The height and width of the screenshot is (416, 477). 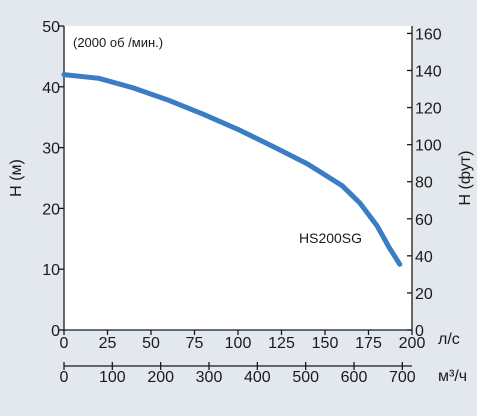 I want to click on x-primary-tick-label: 50, so click(x=151, y=343).